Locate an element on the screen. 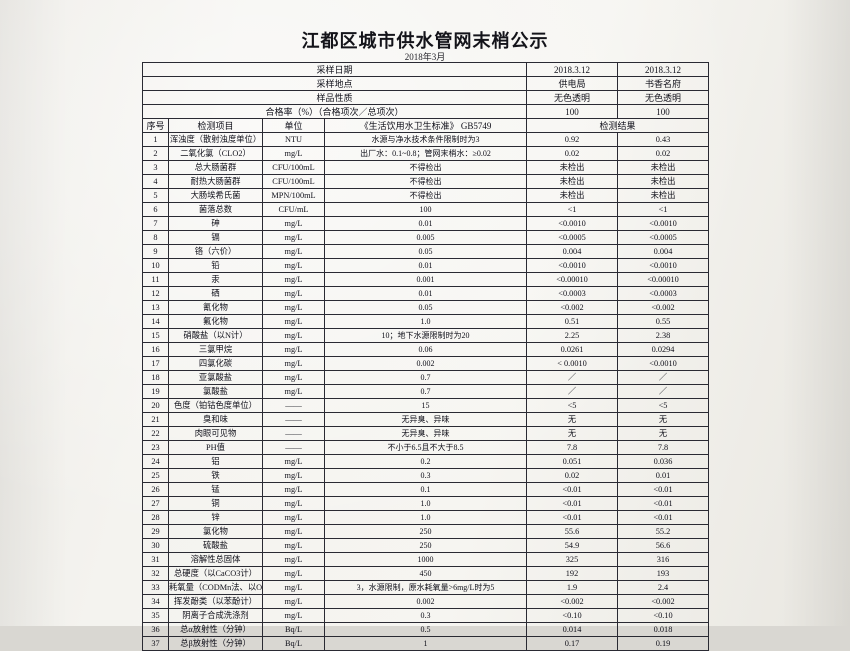  cell-result-2: 0.55 is located at coordinates (663, 321).